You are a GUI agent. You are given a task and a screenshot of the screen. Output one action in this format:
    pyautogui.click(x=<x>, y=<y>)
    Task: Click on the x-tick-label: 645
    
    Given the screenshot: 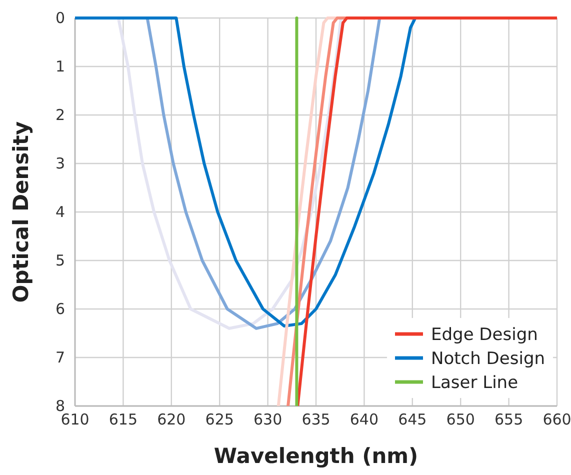 What is the action you would take?
    pyautogui.click(x=412, y=419)
    